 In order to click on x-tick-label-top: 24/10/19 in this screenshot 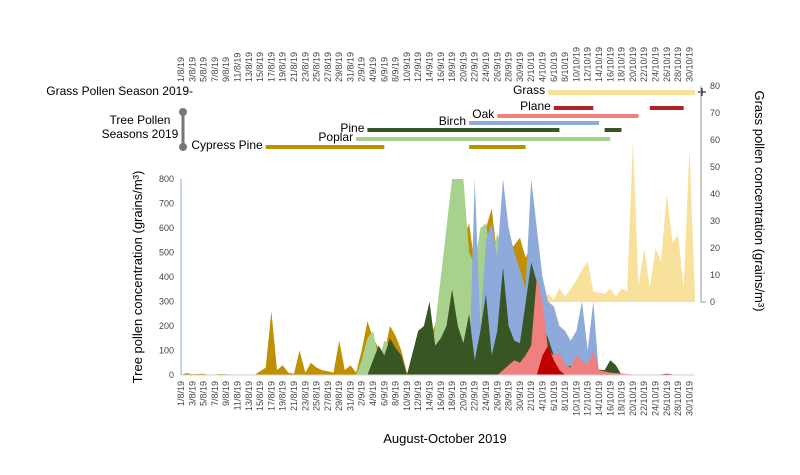, I will do `click(656, 64)`.